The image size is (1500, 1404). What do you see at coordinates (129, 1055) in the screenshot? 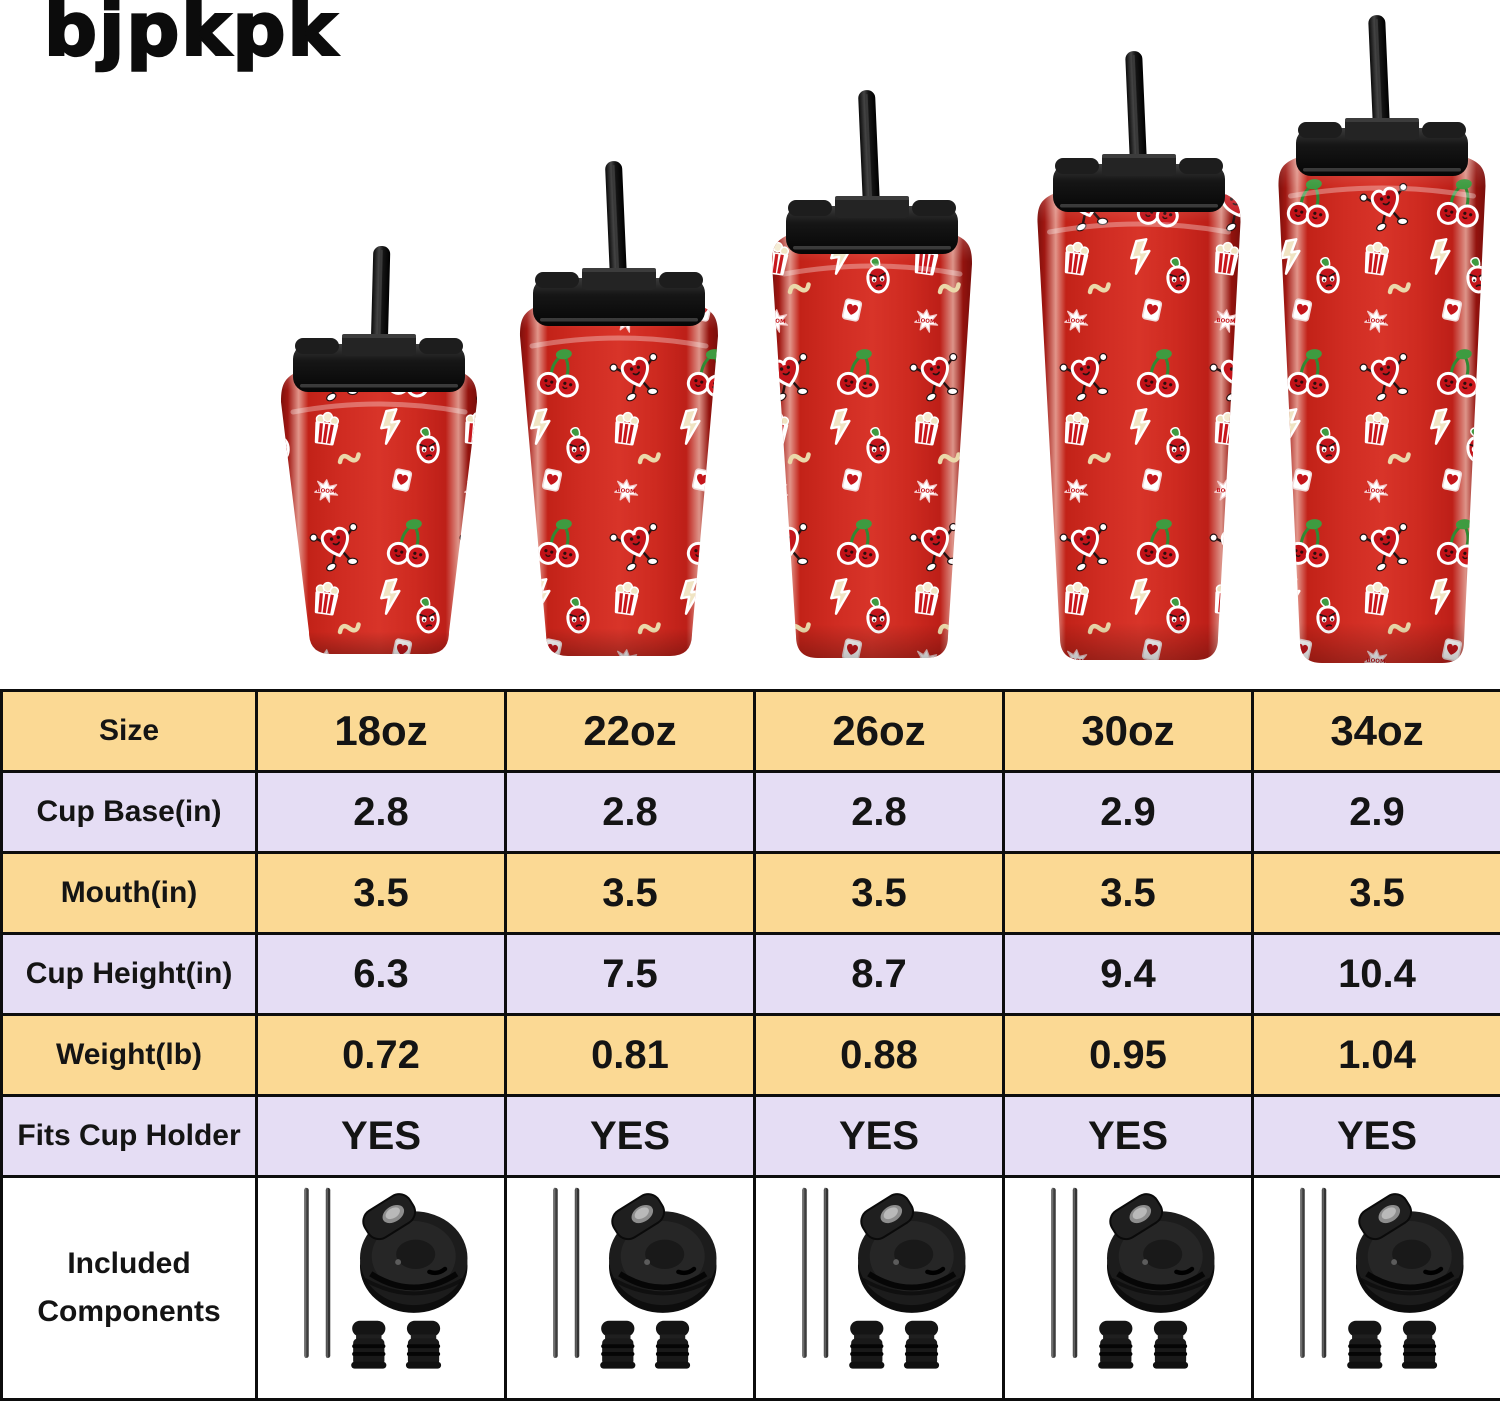
I see `row-label: Weight(lb)` at bounding box center [129, 1055].